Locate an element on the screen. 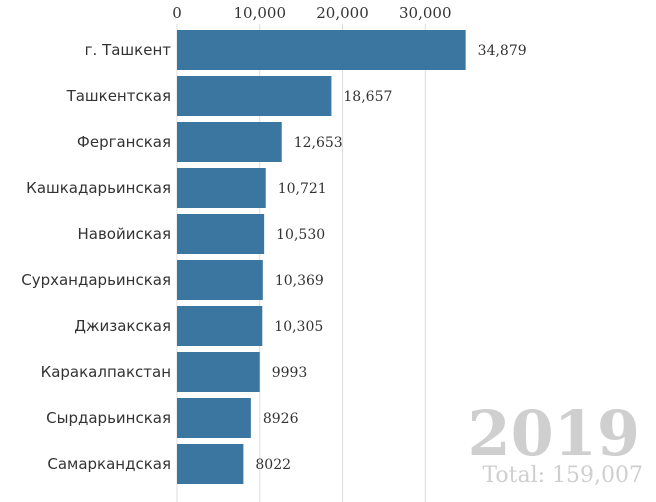 This screenshot has height=502, width=656. value-label: 10,530 is located at coordinates (300, 235).